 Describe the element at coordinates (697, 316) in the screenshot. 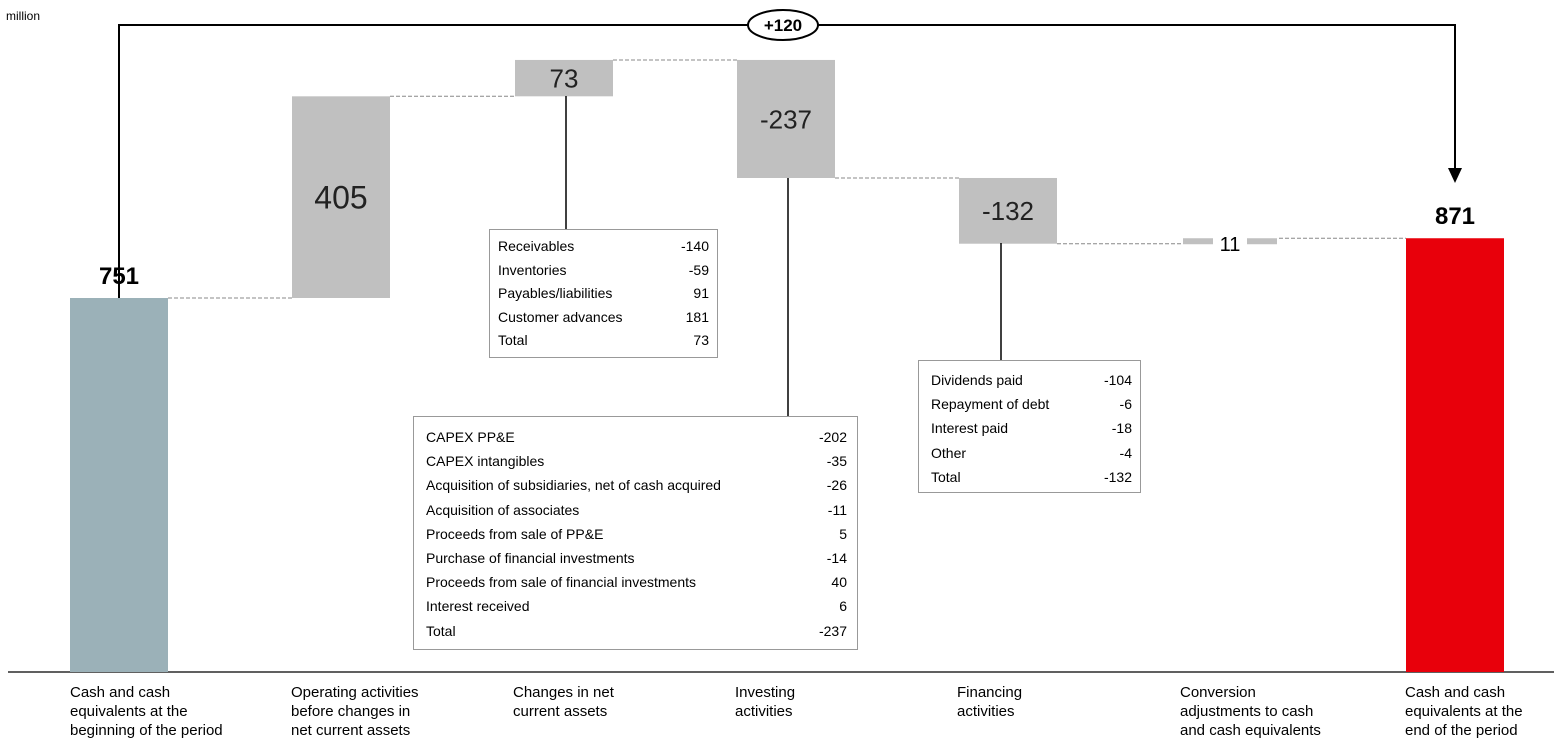

I see `breakdown-row-value: 181` at that location.